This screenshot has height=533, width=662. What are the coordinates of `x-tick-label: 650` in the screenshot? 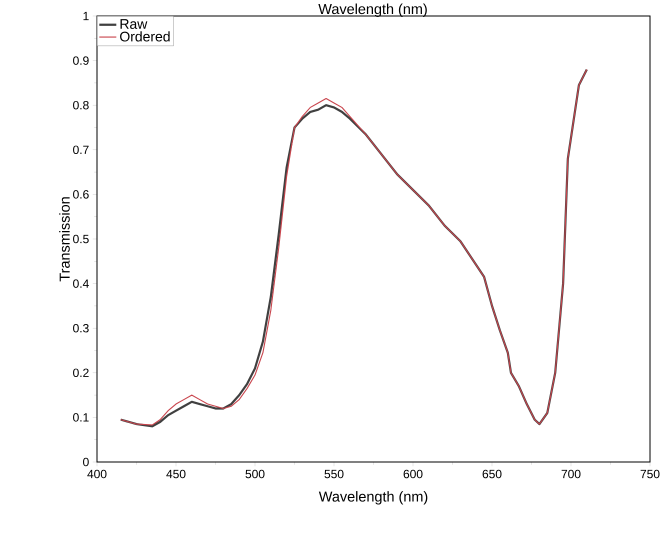 It's located at (492, 474).